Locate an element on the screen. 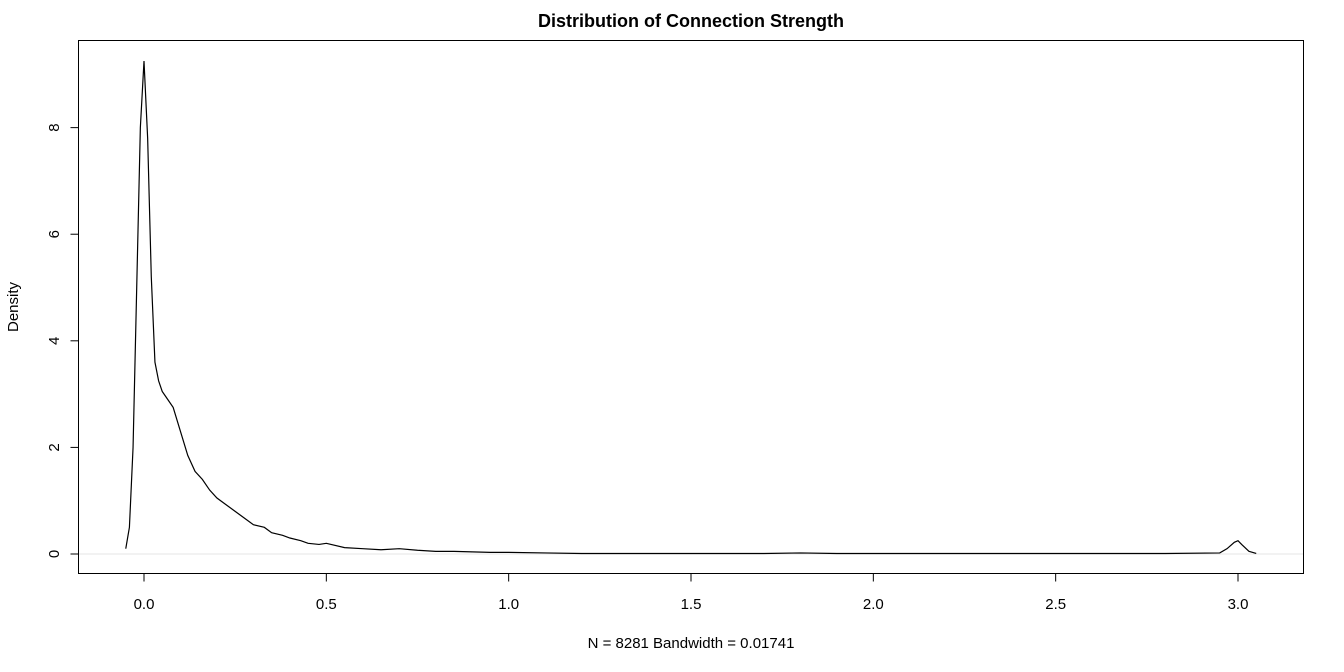 The width and height of the screenshot is (1344, 672). x-tick-label: 1.5 is located at coordinates (691, 604).